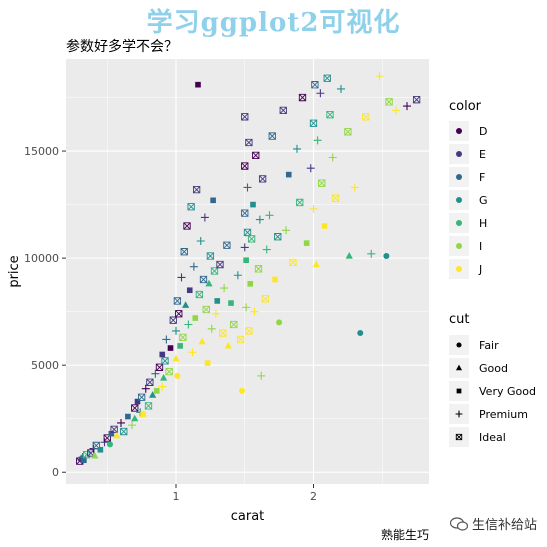 The image size is (547, 547). What do you see at coordinates (458, 523) in the screenshot?
I see `wechat-icon` at bounding box center [458, 523].